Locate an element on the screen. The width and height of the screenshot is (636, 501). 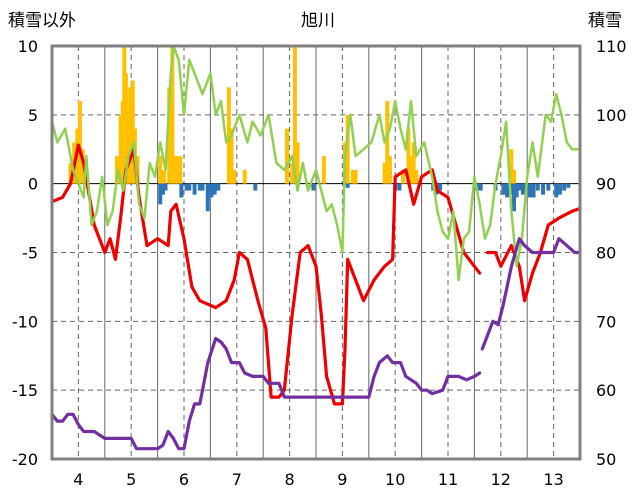
y-left-tick-label: -15 is located at coordinates (25, 390).